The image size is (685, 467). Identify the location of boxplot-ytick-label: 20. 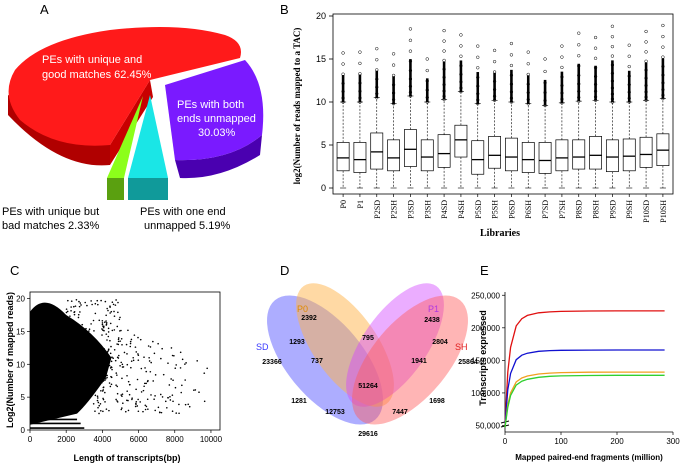
(321, 16).